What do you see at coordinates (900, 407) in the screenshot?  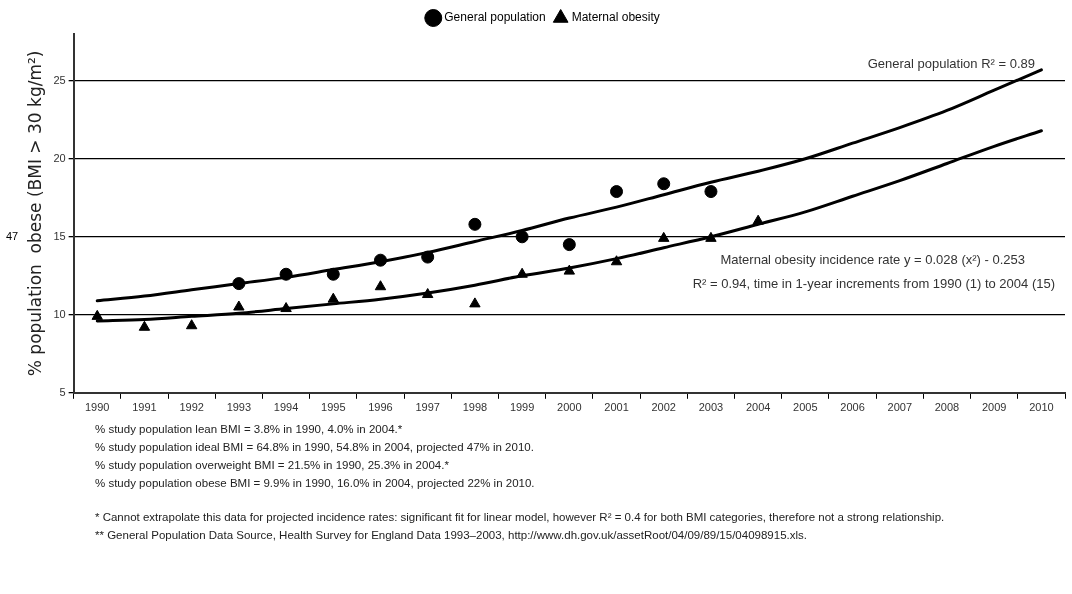 I see `x-tick-label: 2007` at bounding box center [900, 407].